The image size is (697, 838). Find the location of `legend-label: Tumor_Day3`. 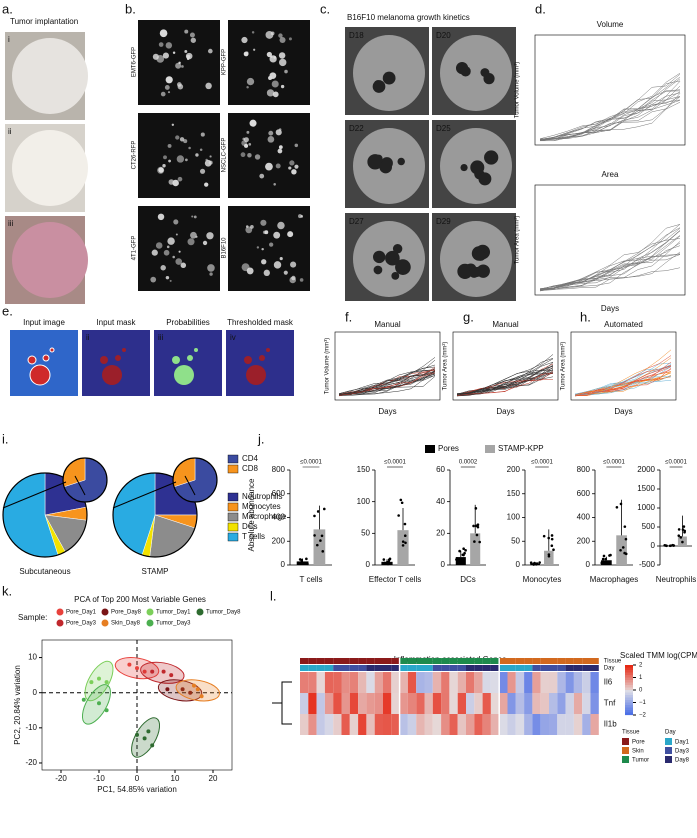

legend-label: Tumor_Day3 is located at coordinates (173, 624).